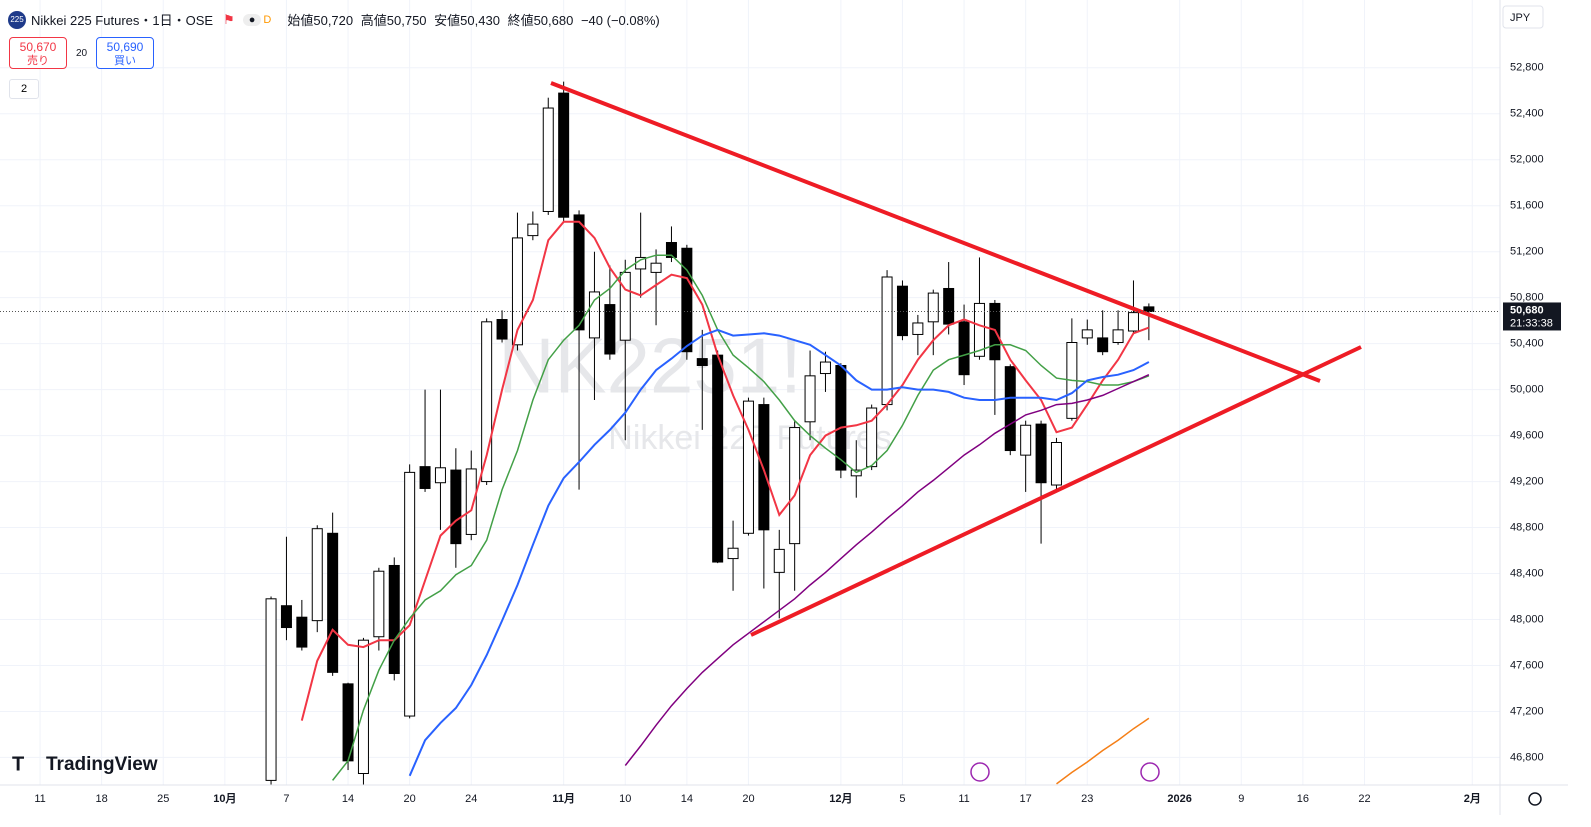  What do you see at coordinates (1535, 799) in the screenshot?
I see `settings-icon` at bounding box center [1535, 799].